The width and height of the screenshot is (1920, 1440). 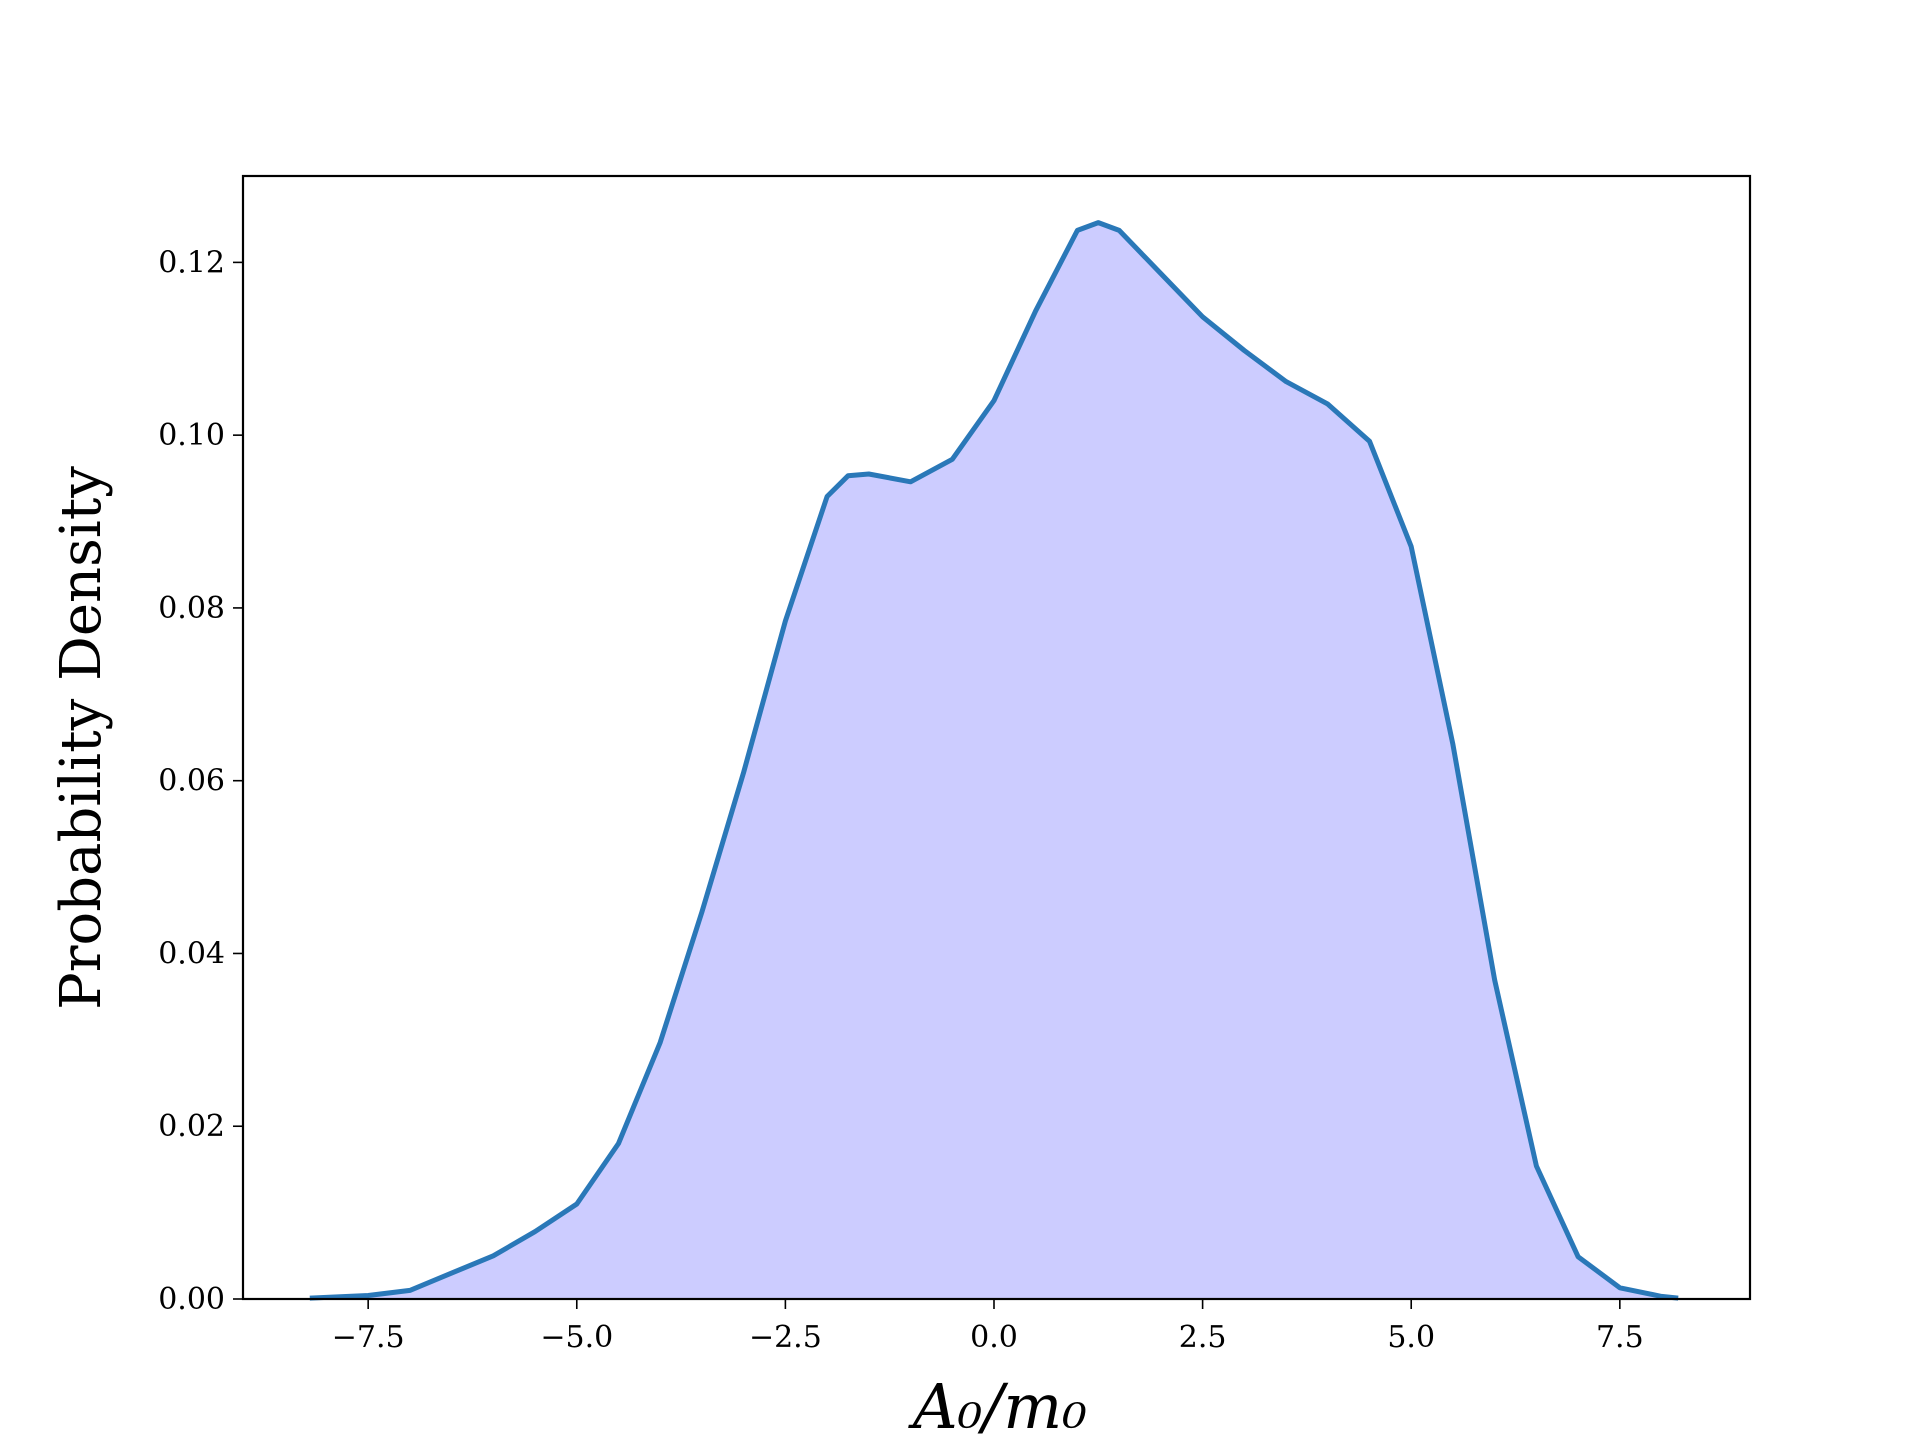 I want to click on y-tick-label: 0.10, so click(x=191, y=435).